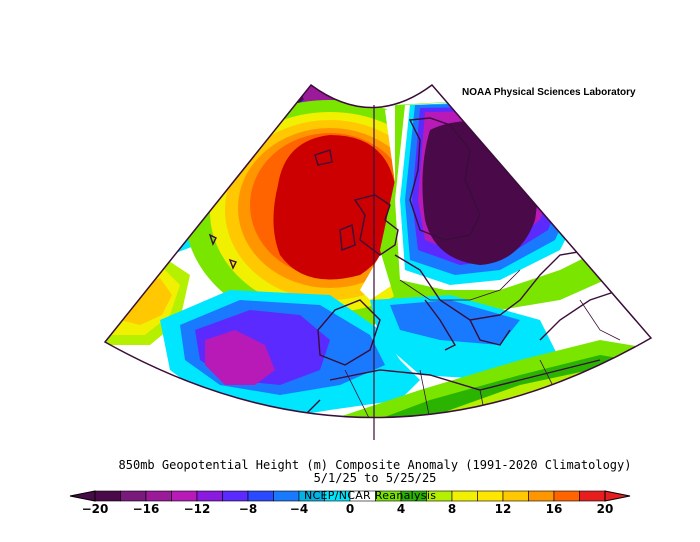 The image size is (700, 542). Describe the element at coordinates (503, 509) in the screenshot. I see `colorbar-tick-label: 12` at that location.